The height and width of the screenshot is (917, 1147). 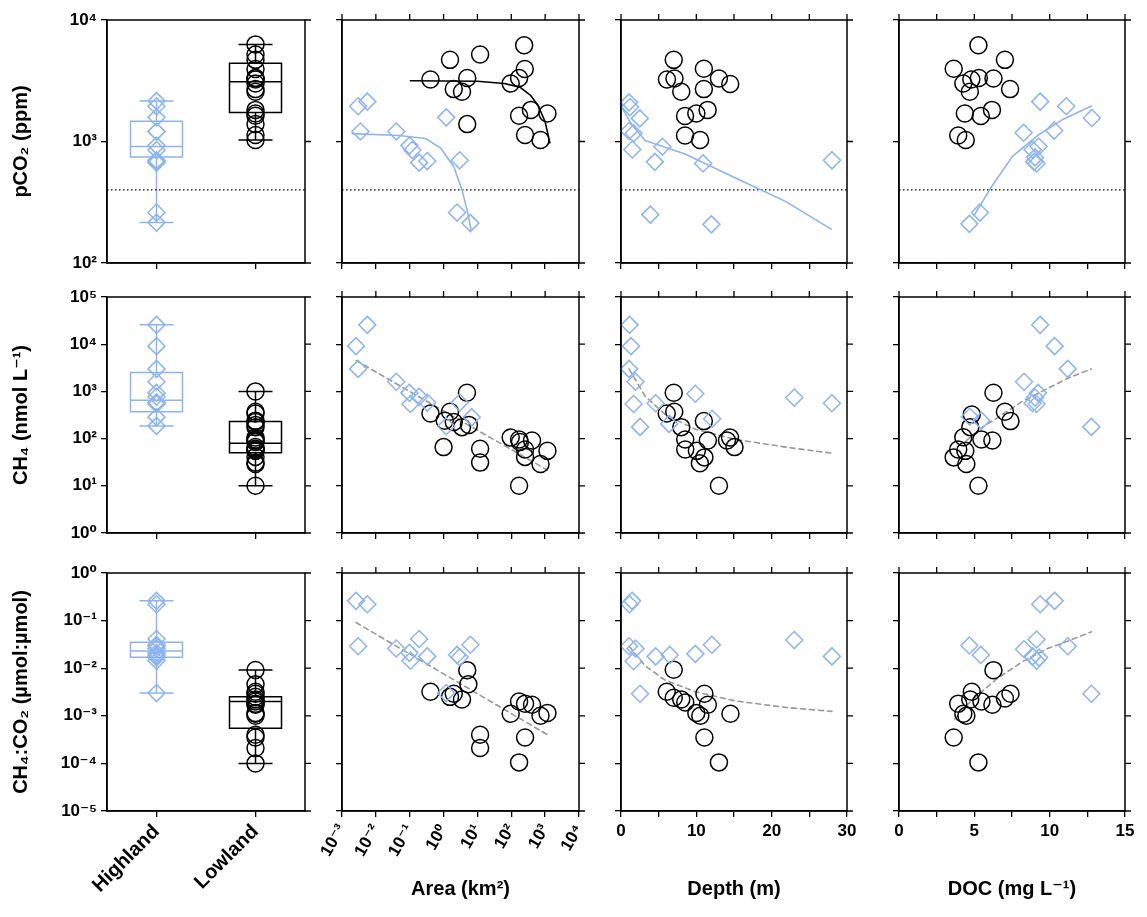 What do you see at coordinates (772, 830) in the screenshot?
I see `x-tick-label: 20` at bounding box center [772, 830].